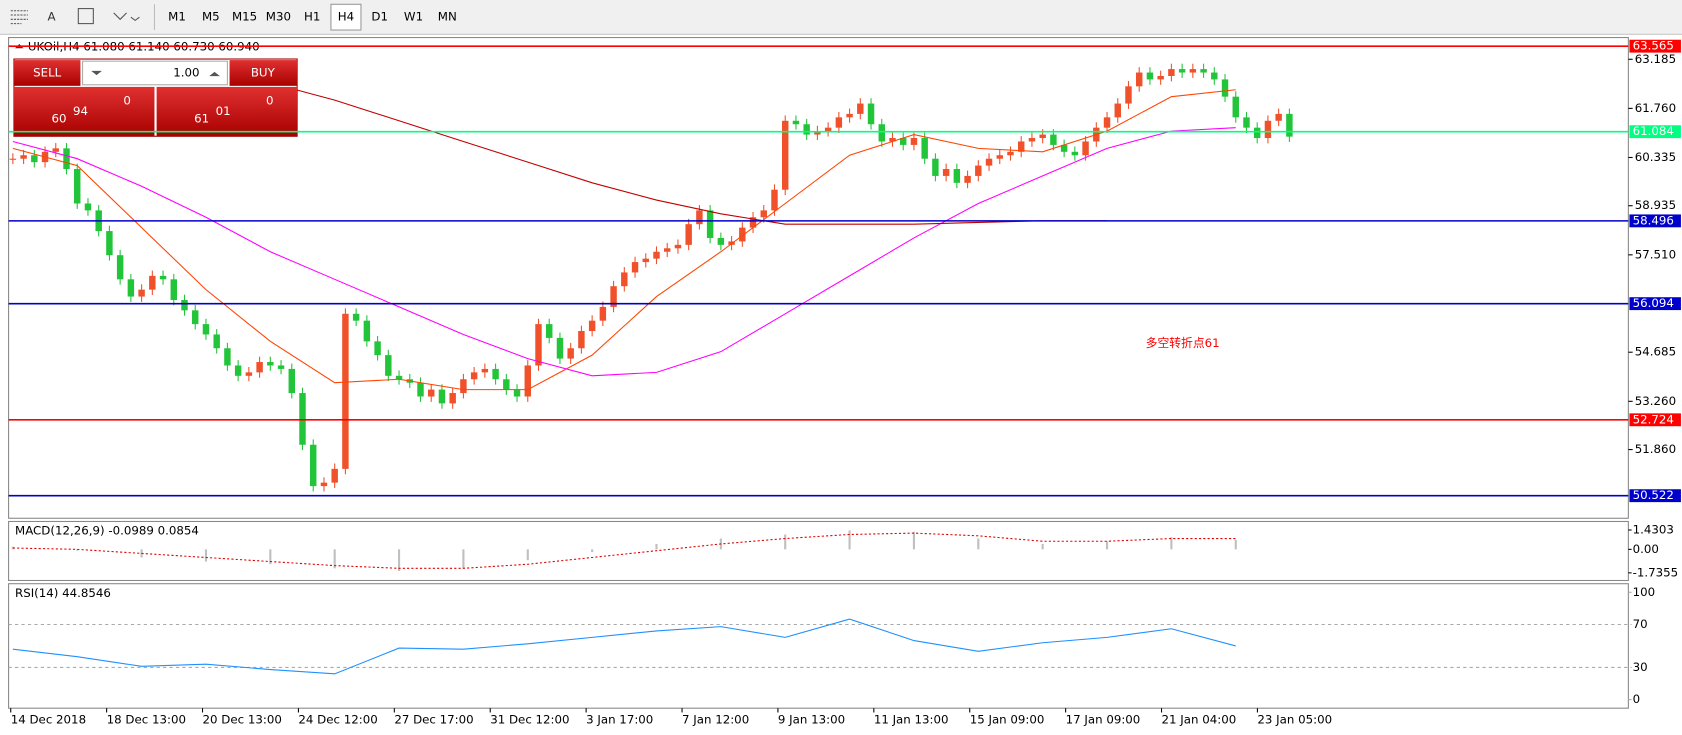 The height and width of the screenshot is (735, 1682). Describe the element at coordinates (1653, 495) in the screenshot. I see `level-label: 50.522` at that location.